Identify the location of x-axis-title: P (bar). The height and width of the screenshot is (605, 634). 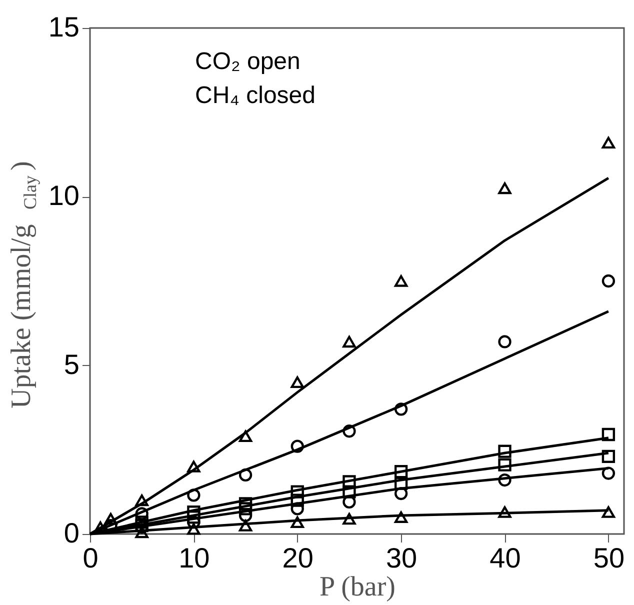
(358, 587).